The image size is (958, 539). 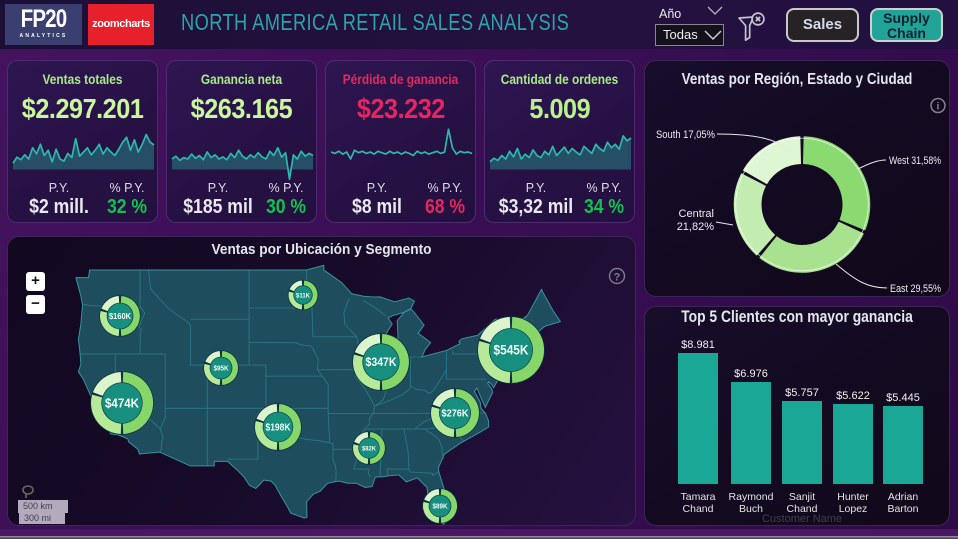 I want to click on svg-text: Customer Name, so click(x=802, y=519).